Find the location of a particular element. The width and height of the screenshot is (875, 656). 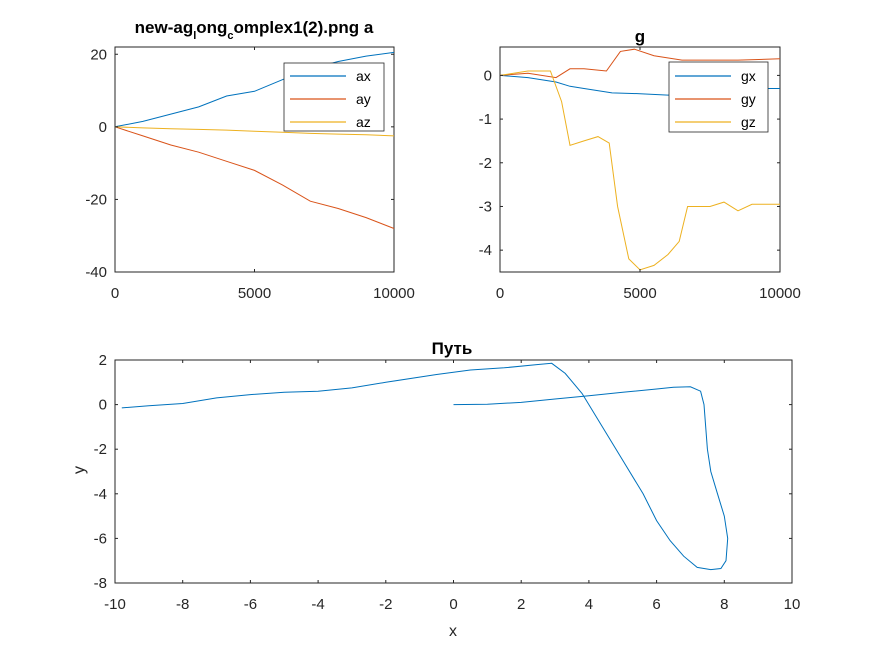

legend-label-ay: ay is located at coordinates (363, 99).